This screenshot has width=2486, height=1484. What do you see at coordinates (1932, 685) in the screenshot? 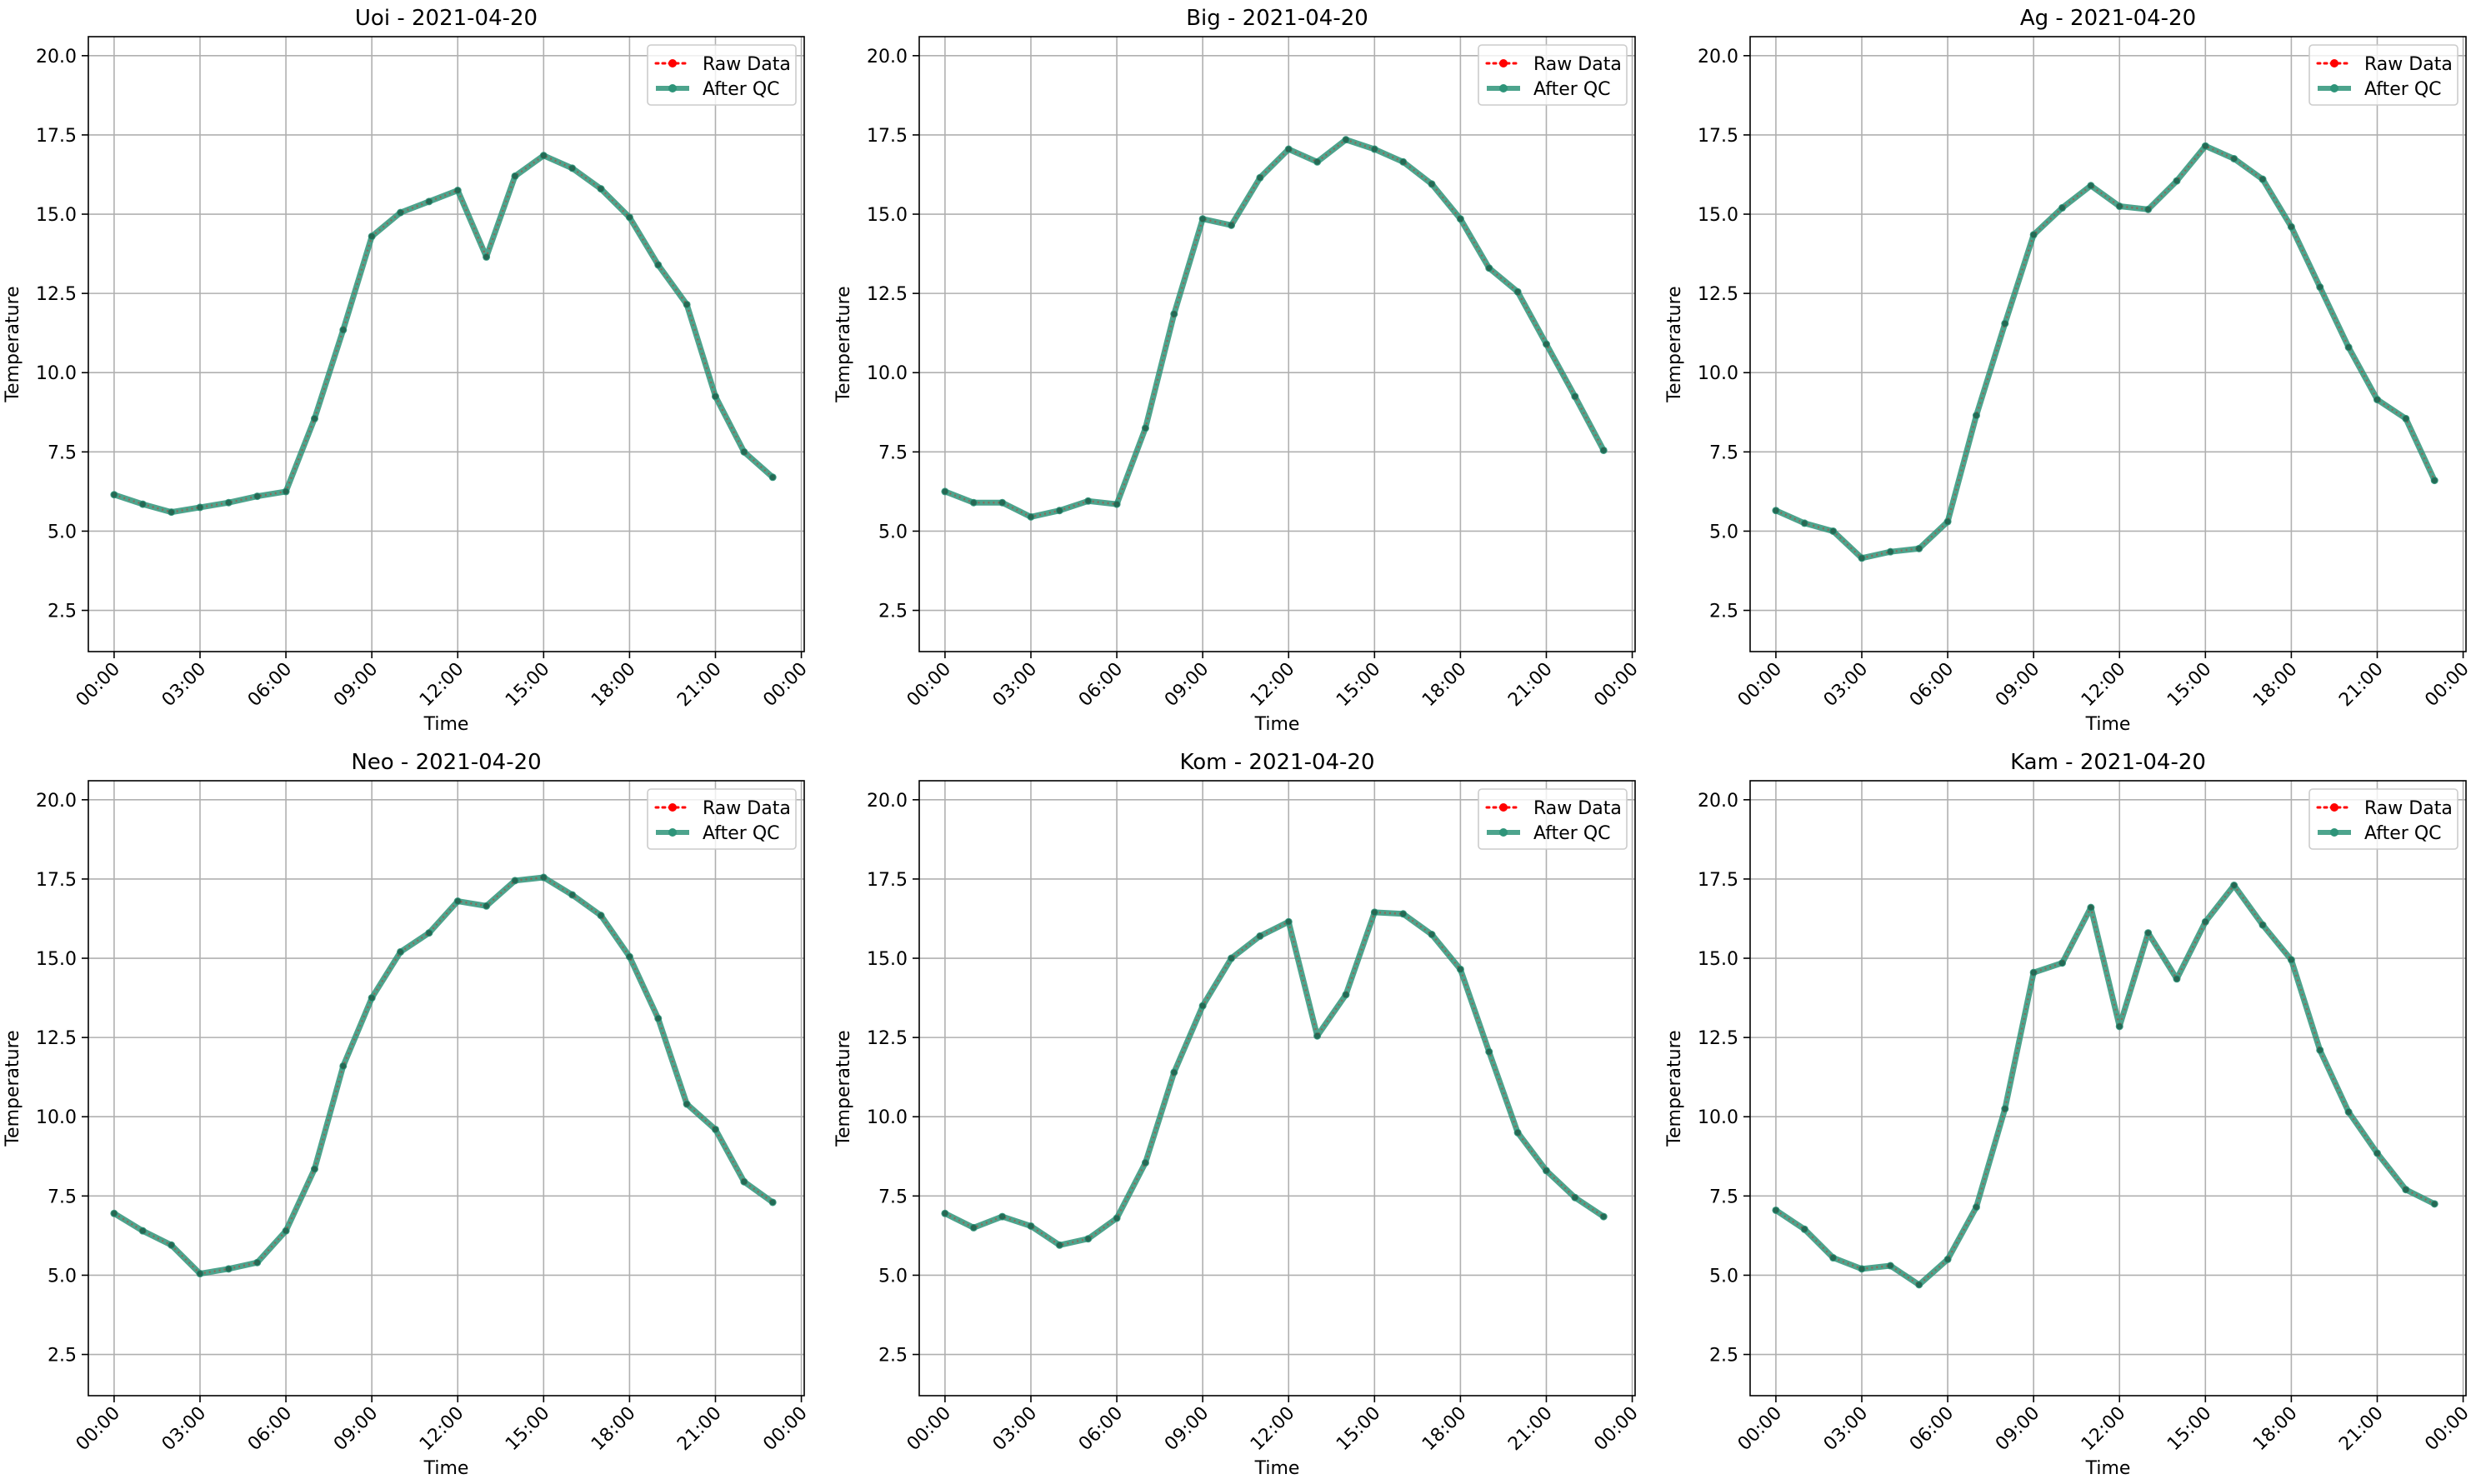
I see `x-tick-label: 06:00` at bounding box center [1932, 685].